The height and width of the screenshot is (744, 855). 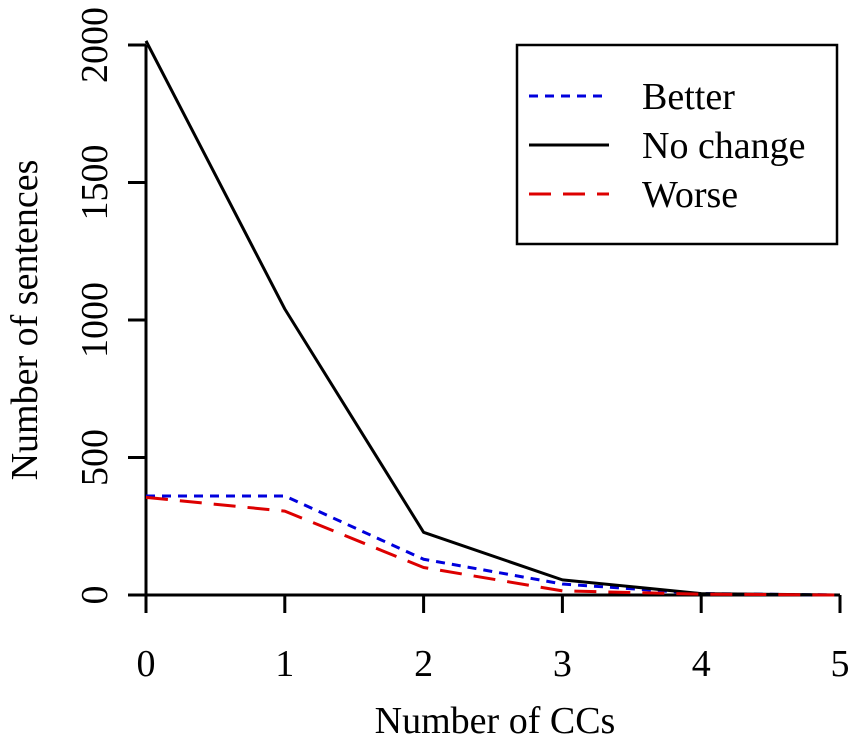 I want to click on y-tick-label: 500, so click(x=95, y=457).